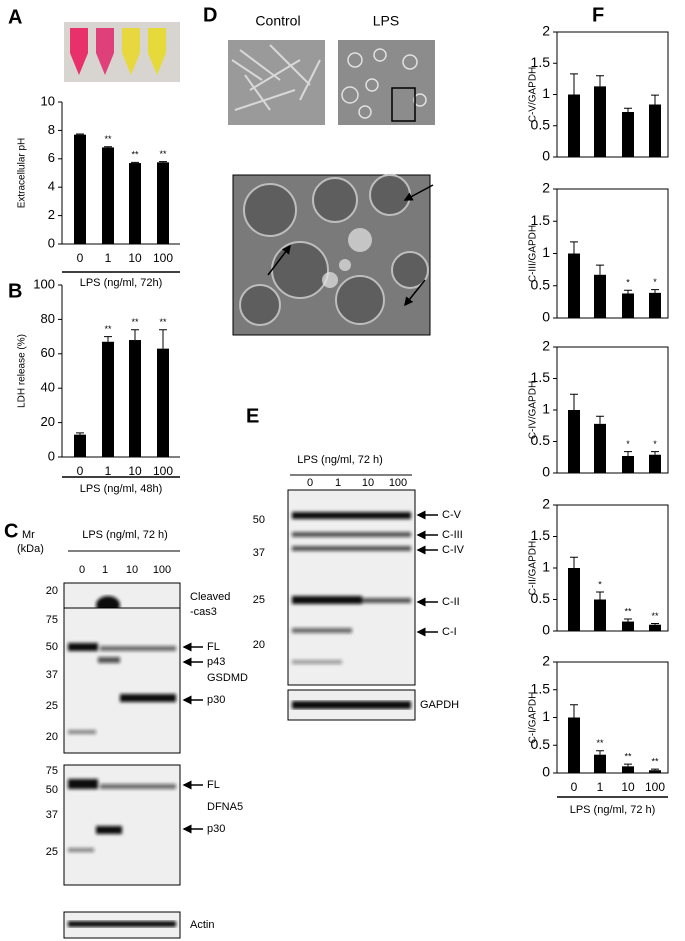 Image resolution: width=685 pixels, height=941 pixels. I want to click on panel-label: D, so click(210, 15).